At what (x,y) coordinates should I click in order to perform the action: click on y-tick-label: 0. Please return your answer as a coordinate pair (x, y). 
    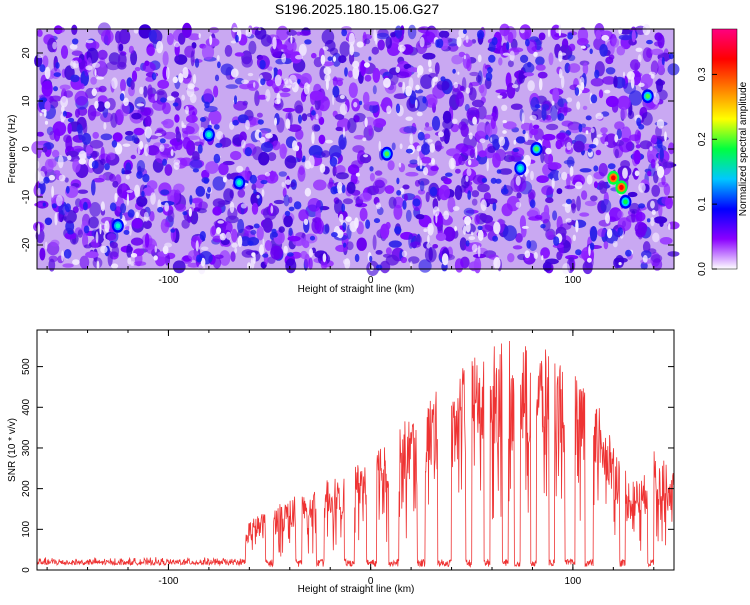
    Looking at the image, I should click on (26, 149).